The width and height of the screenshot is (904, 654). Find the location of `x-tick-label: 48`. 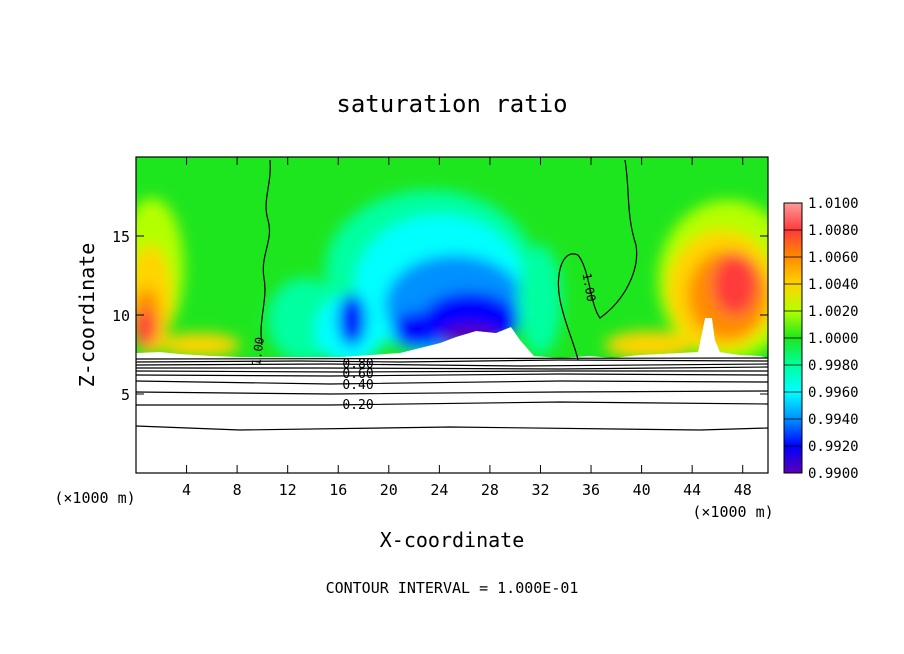

x-tick-label: 48 is located at coordinates (743, 490).